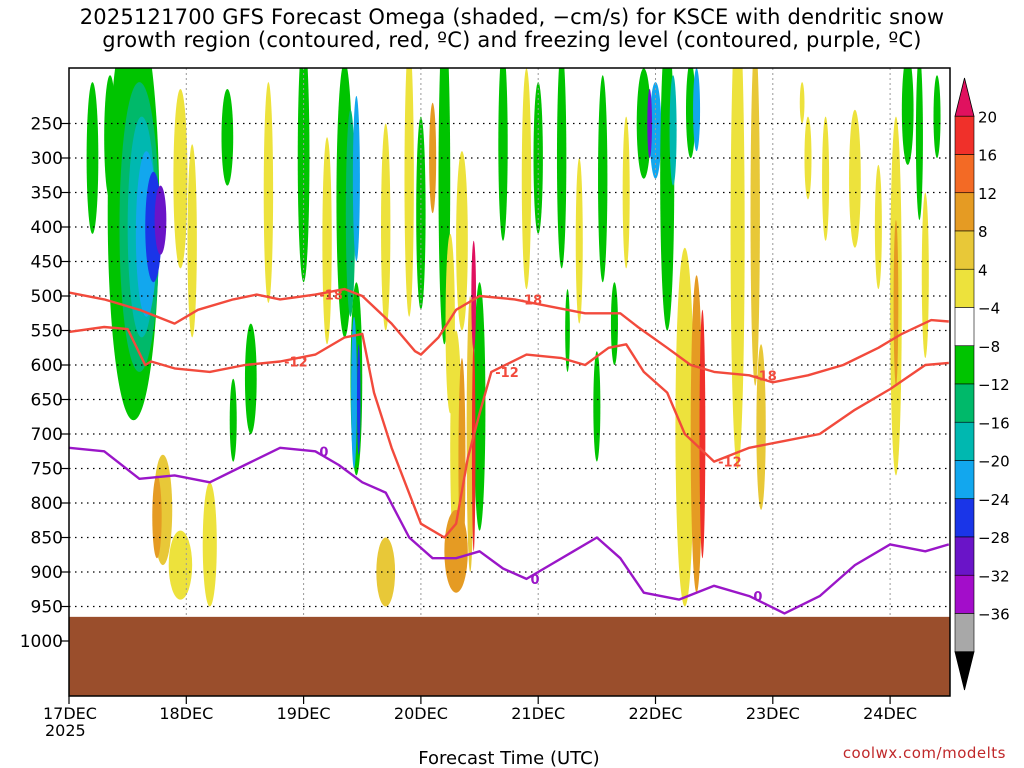 This screenshot has width=1024, height=768. What do you see at coordinates (304, 713) in the screenshot?
I see `x-tick-label: 19DEC` at bounding box center [304, 713].